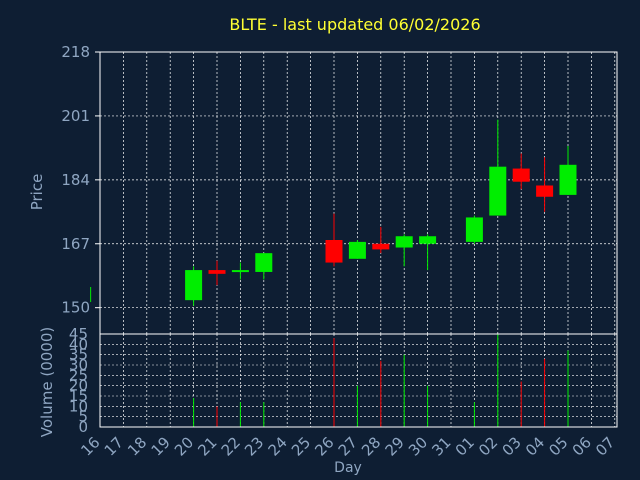 This screenshot has height=480, width=640. What do you see at coordinates (78, 355) in the screenshot?
I see `volume-tick-label: 35` at bounding box center [78, 355].